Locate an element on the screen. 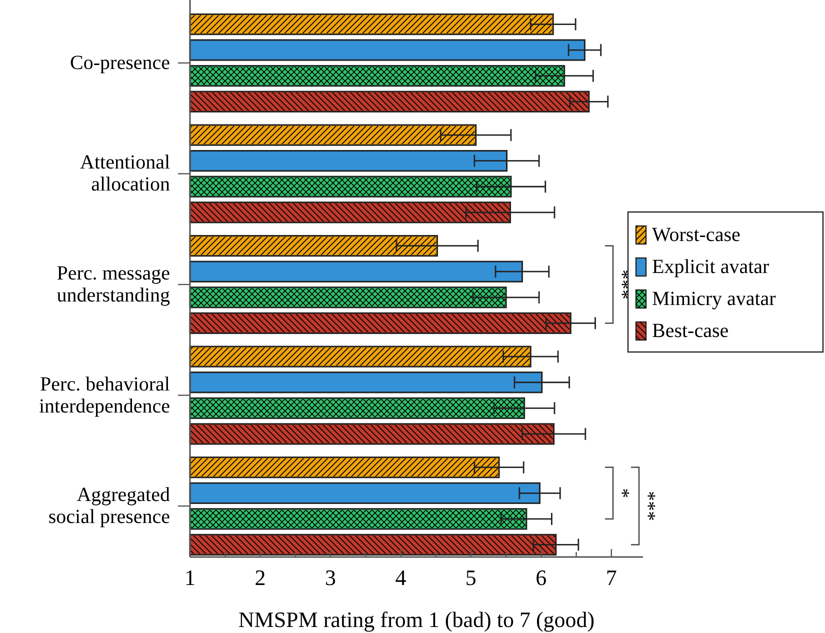 The width and height of the screenshot is (825, 633). x-tick-label: 6 is located at coordinates (541, 577).